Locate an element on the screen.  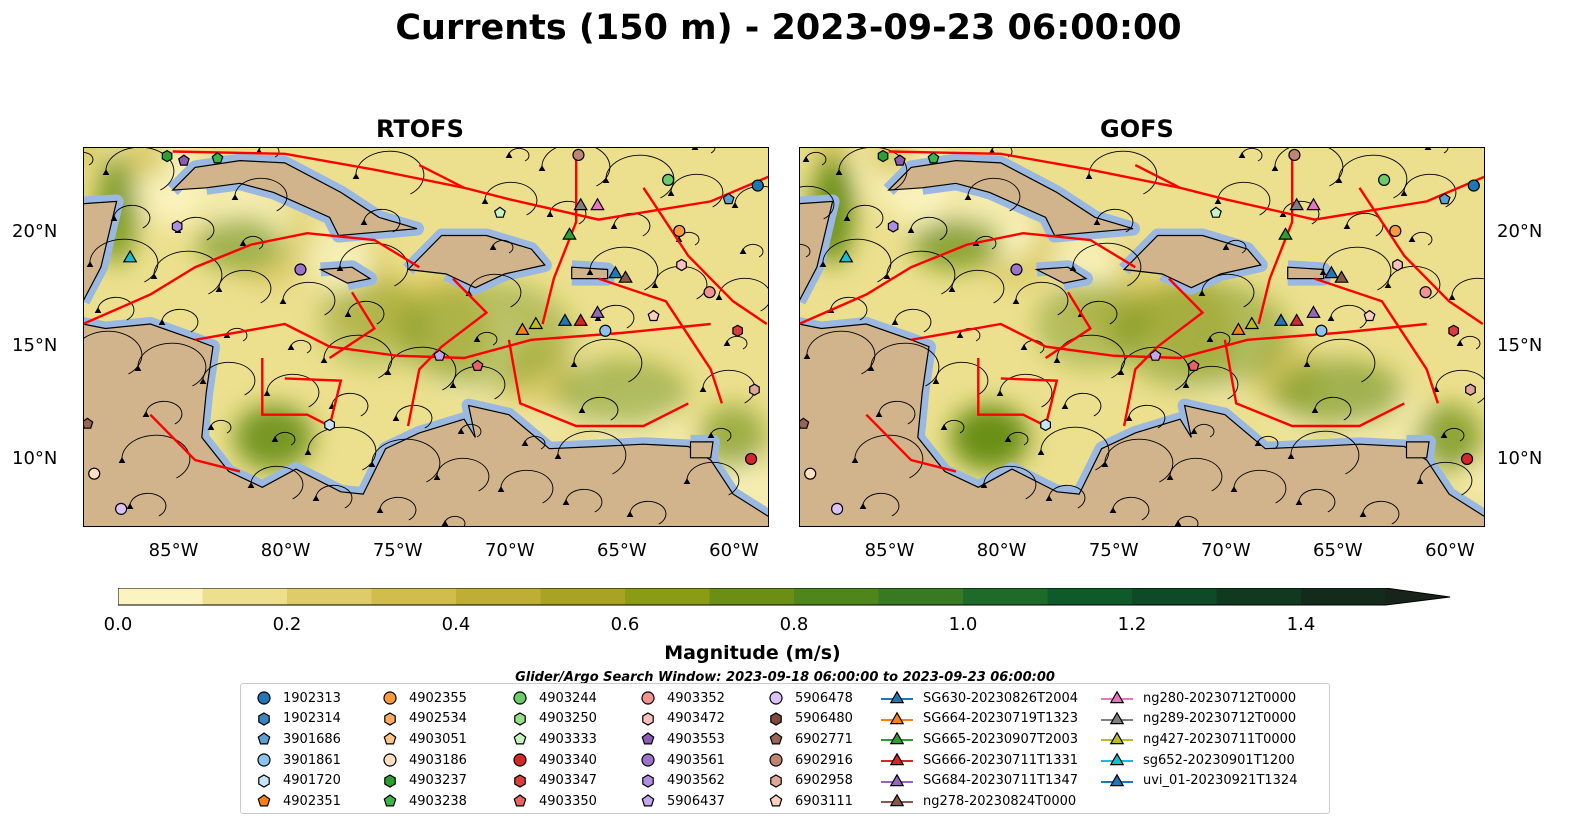
legend-item-argo: 4903238 is located at coordinates (424, 801).